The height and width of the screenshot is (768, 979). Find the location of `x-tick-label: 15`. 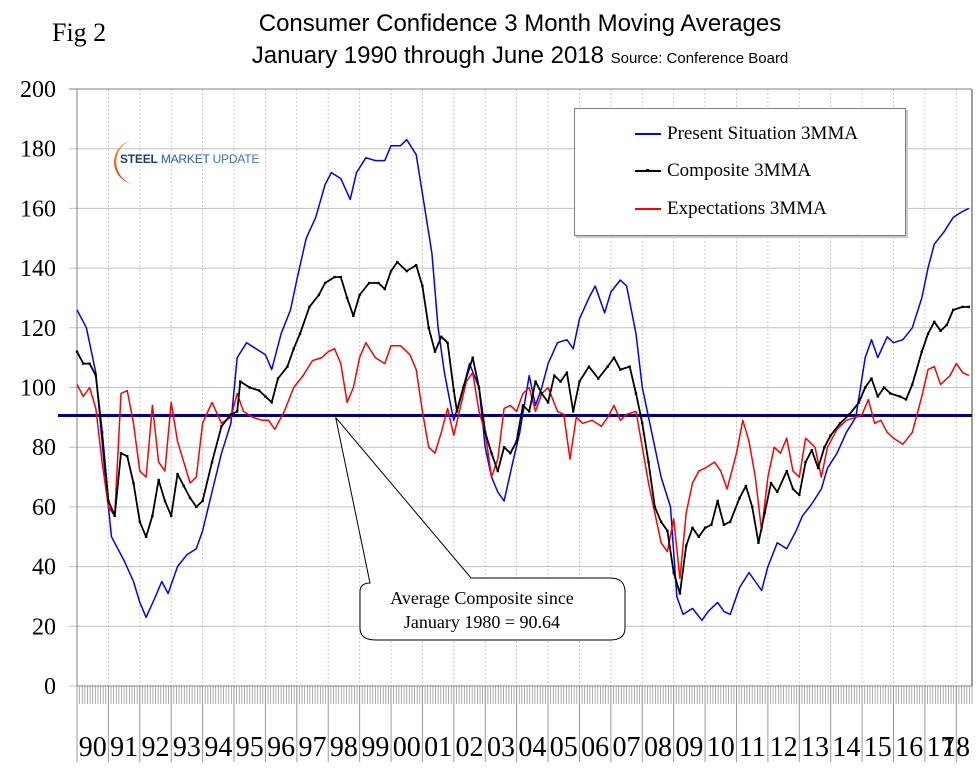

x-tick-label: 15 is located at coordinates (878, 747).